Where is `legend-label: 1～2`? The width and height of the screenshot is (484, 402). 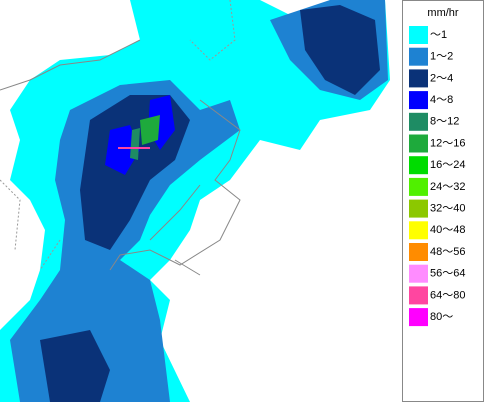 legend-label: 1～2 is located at coordinates (441, 57).